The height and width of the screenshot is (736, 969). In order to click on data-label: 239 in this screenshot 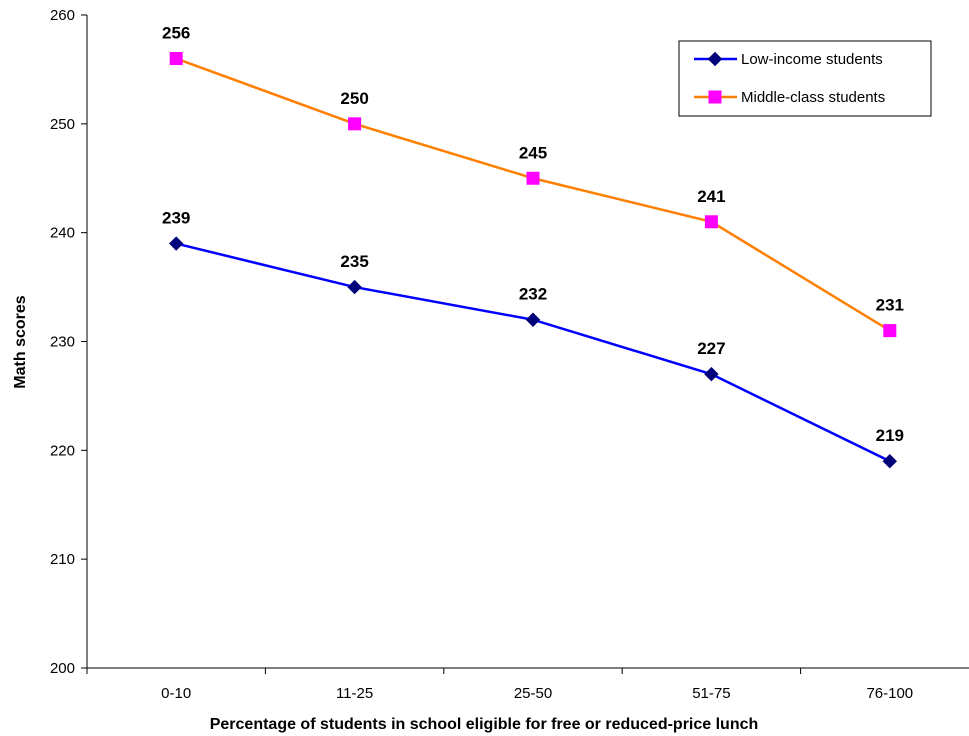, I will do `click(176, 218)`.